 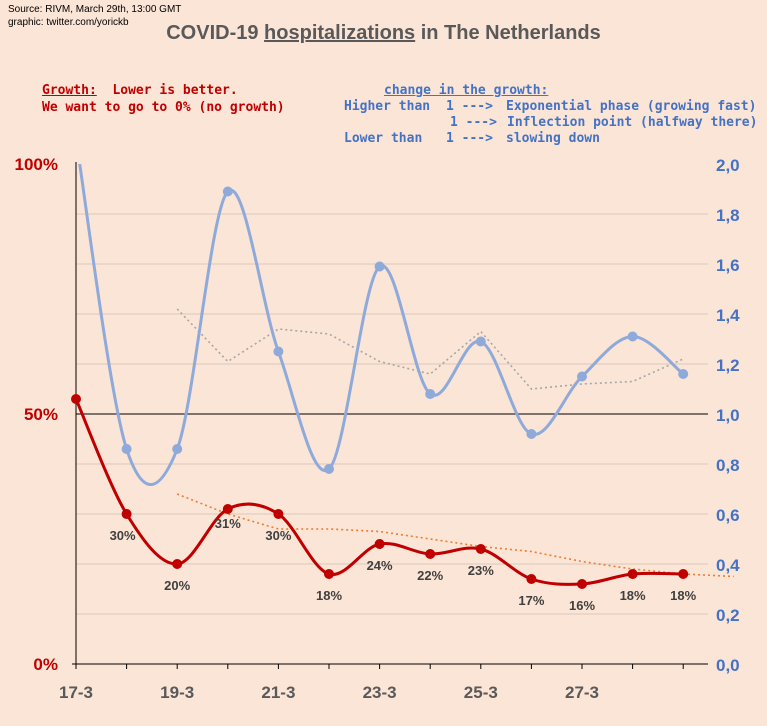 I want to click on change-note-row-3-value: 1 --->, so click(x=469, y=138).